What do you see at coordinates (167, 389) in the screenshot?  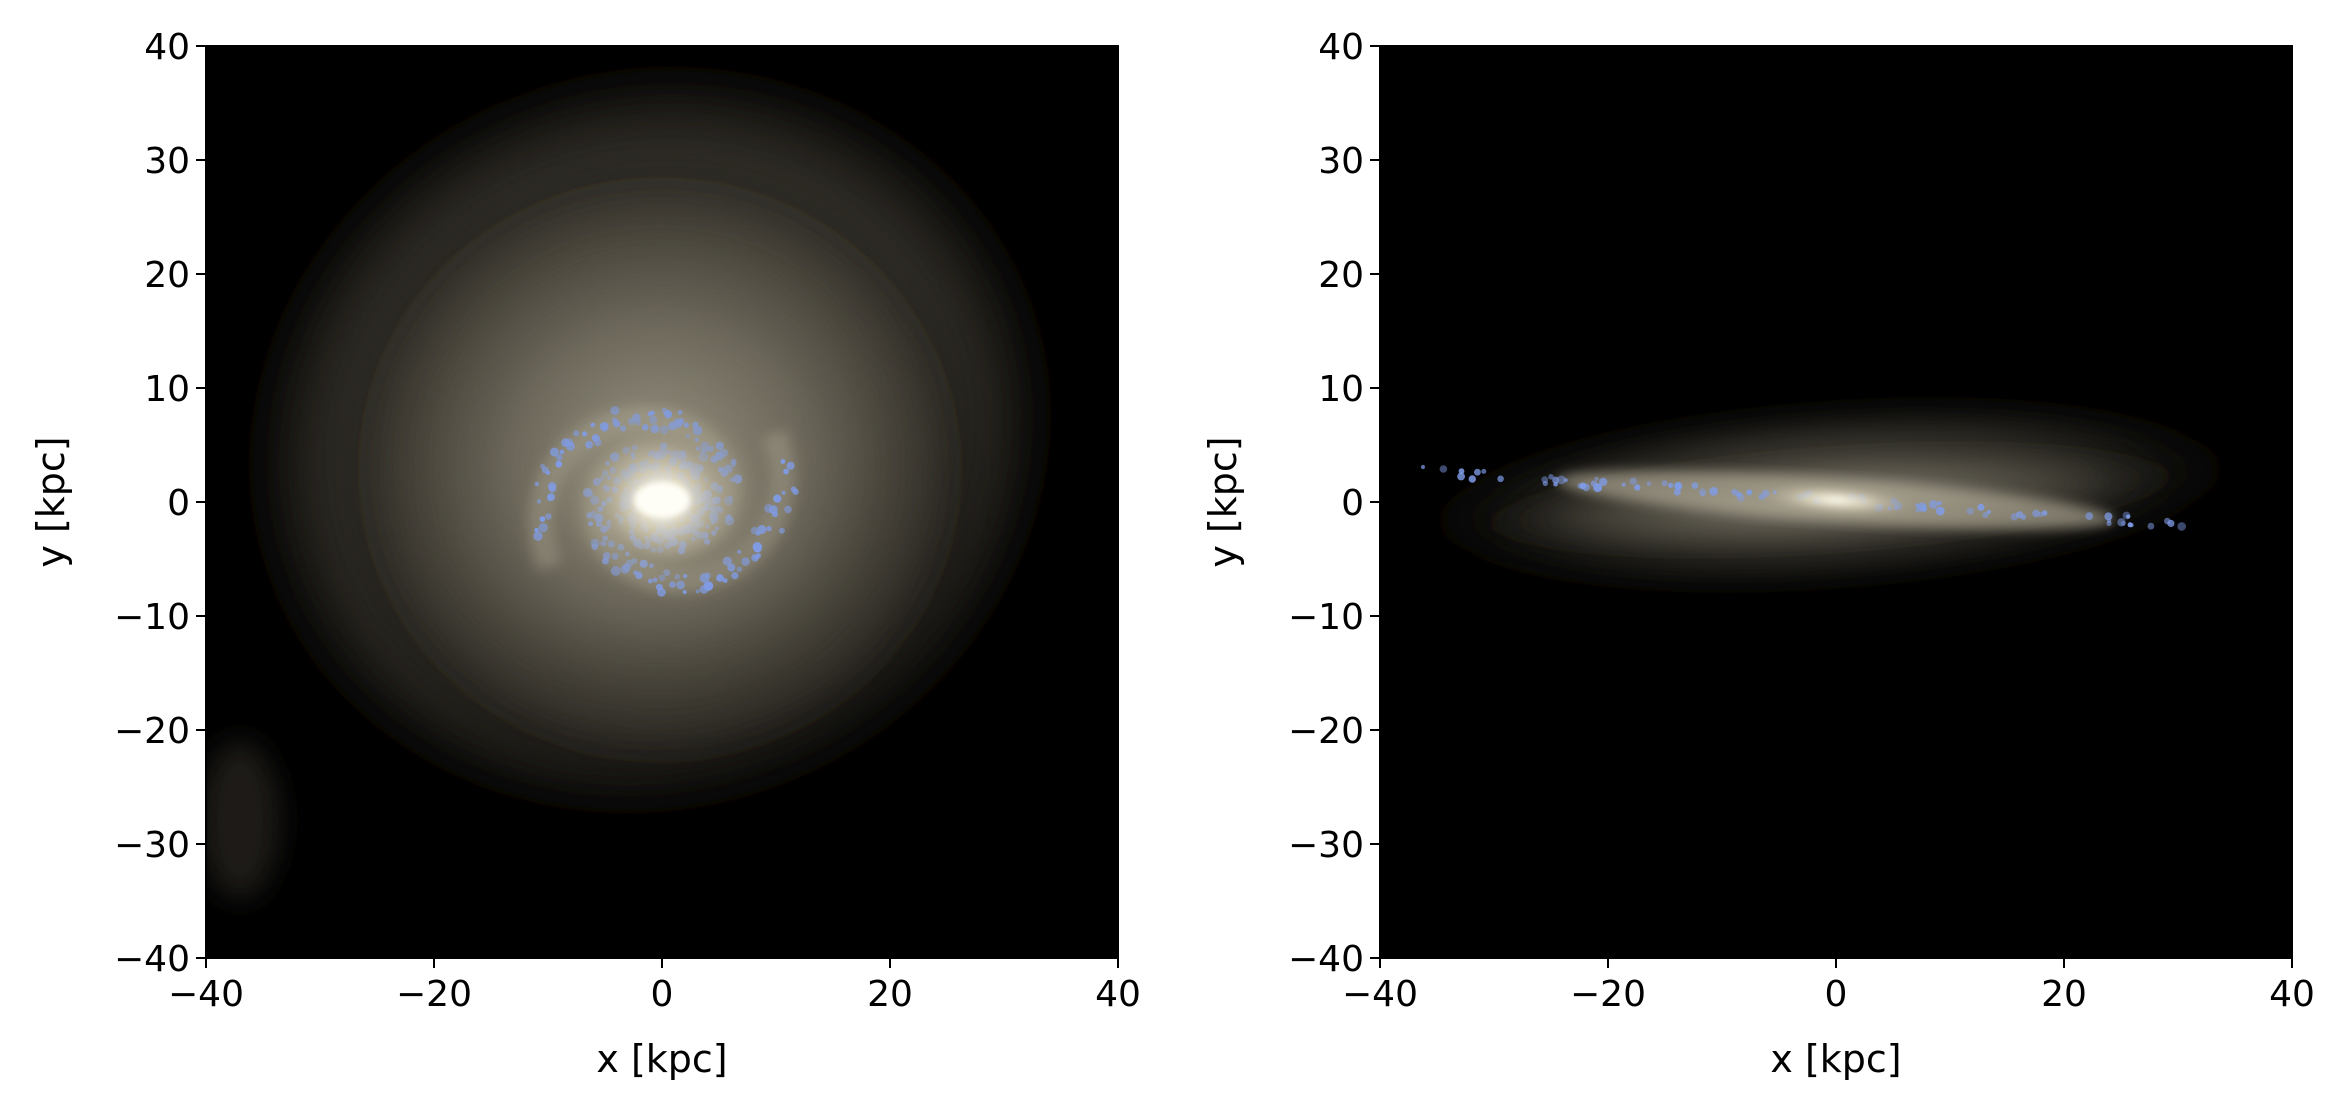 I see `left-y-tick-label: 10` at bounding box center [167, 389].